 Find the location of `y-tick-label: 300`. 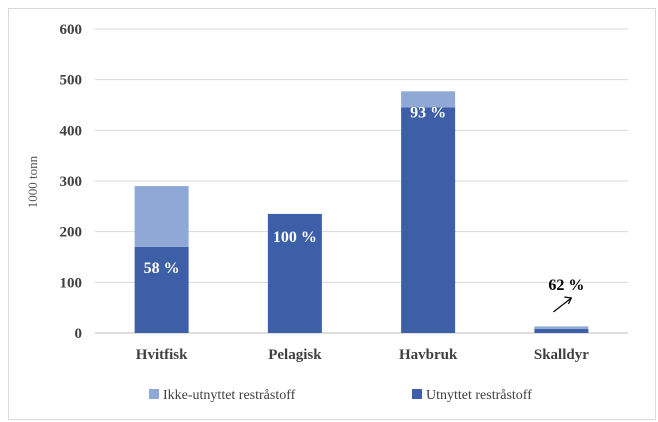

y-tick-label: 300 is located at coordinates (71, 182).